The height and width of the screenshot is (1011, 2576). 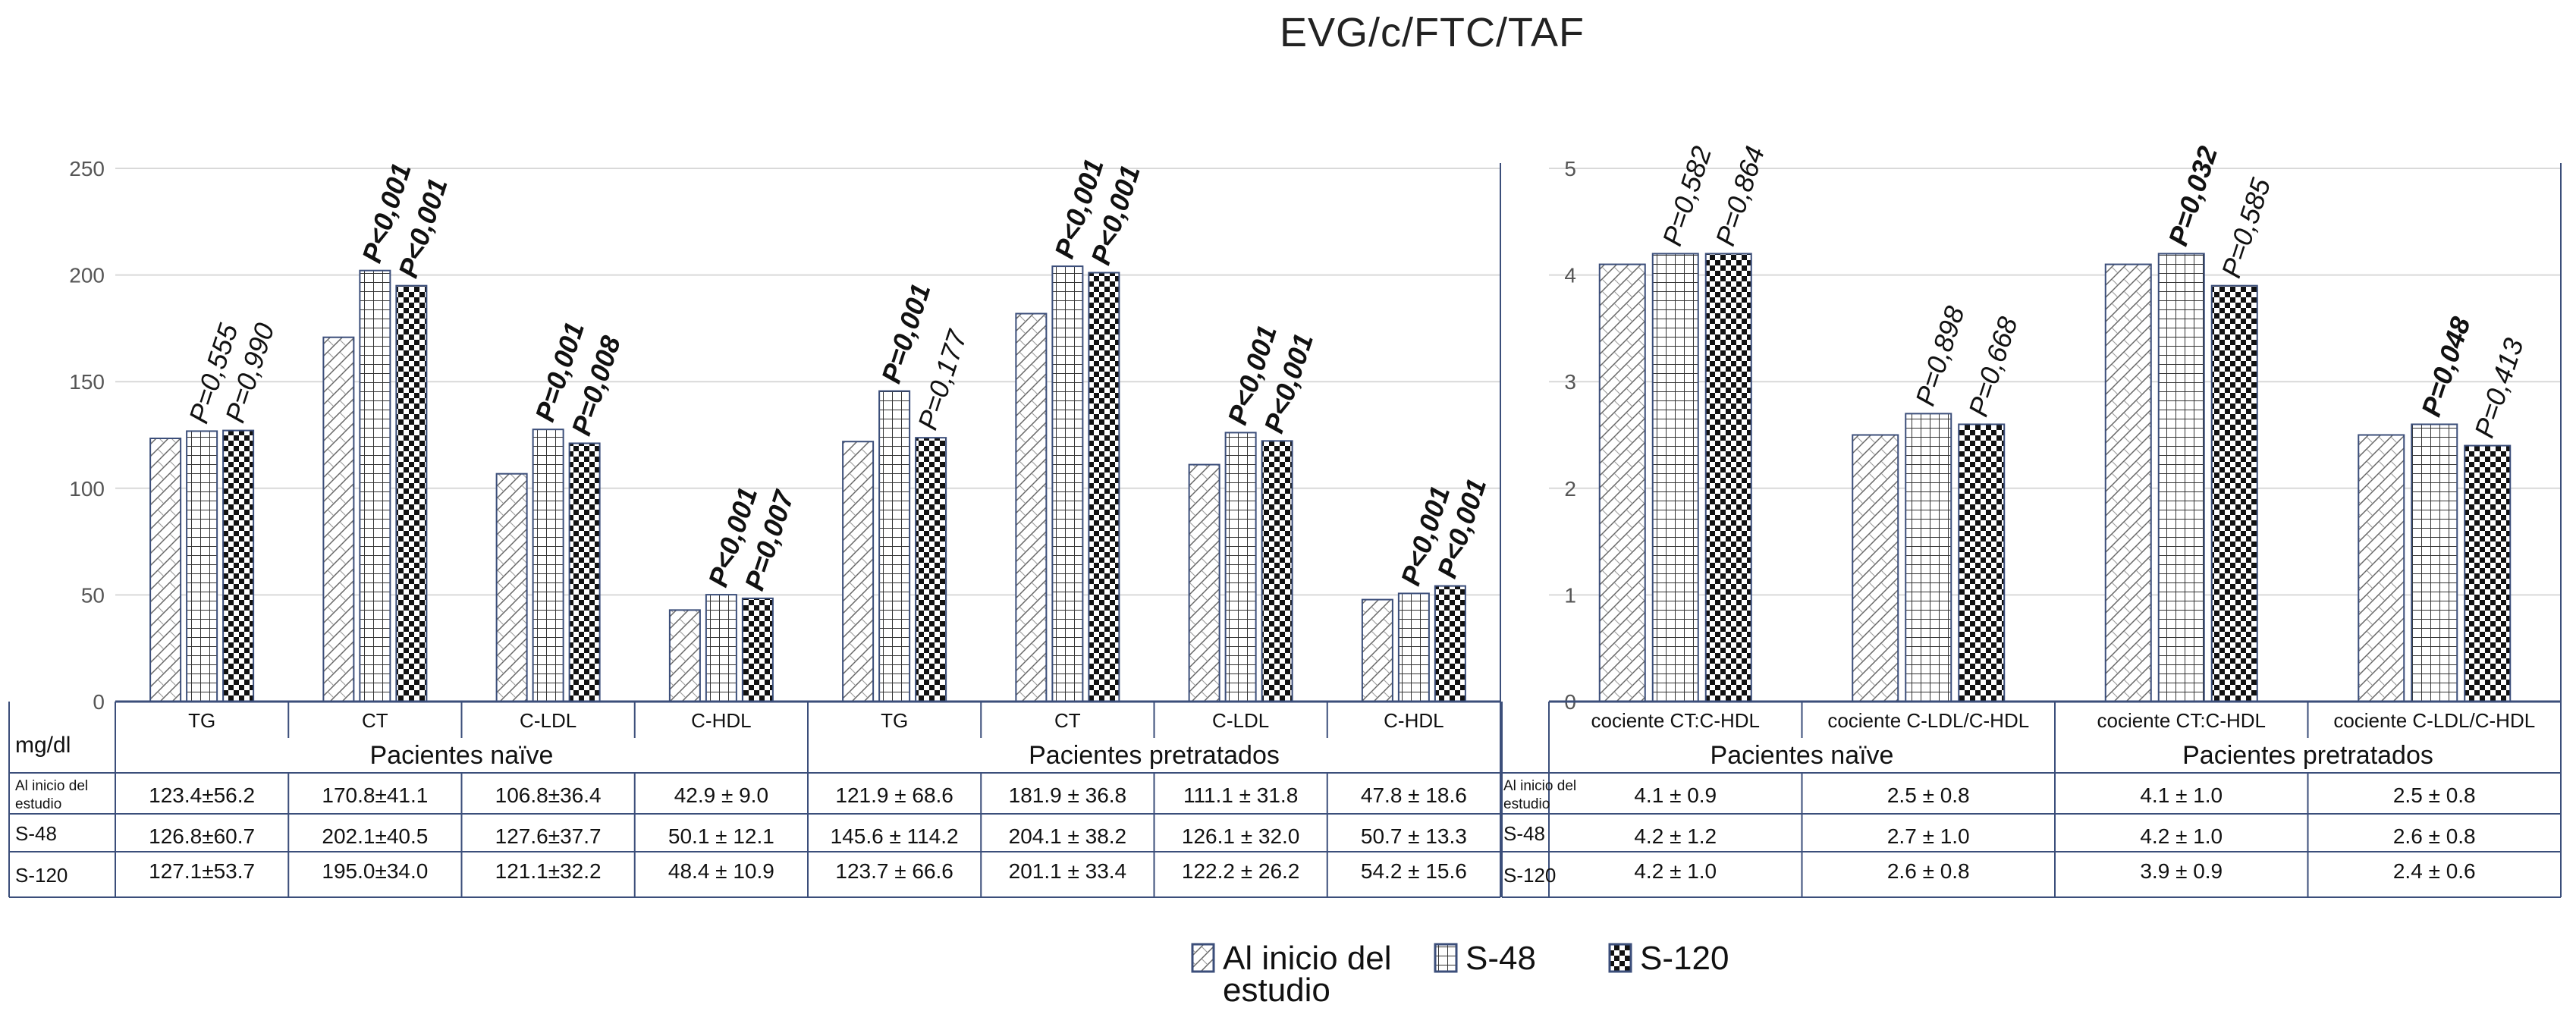 I want to click on p-value-label: P=0,585, so click(x=2245, y=227).